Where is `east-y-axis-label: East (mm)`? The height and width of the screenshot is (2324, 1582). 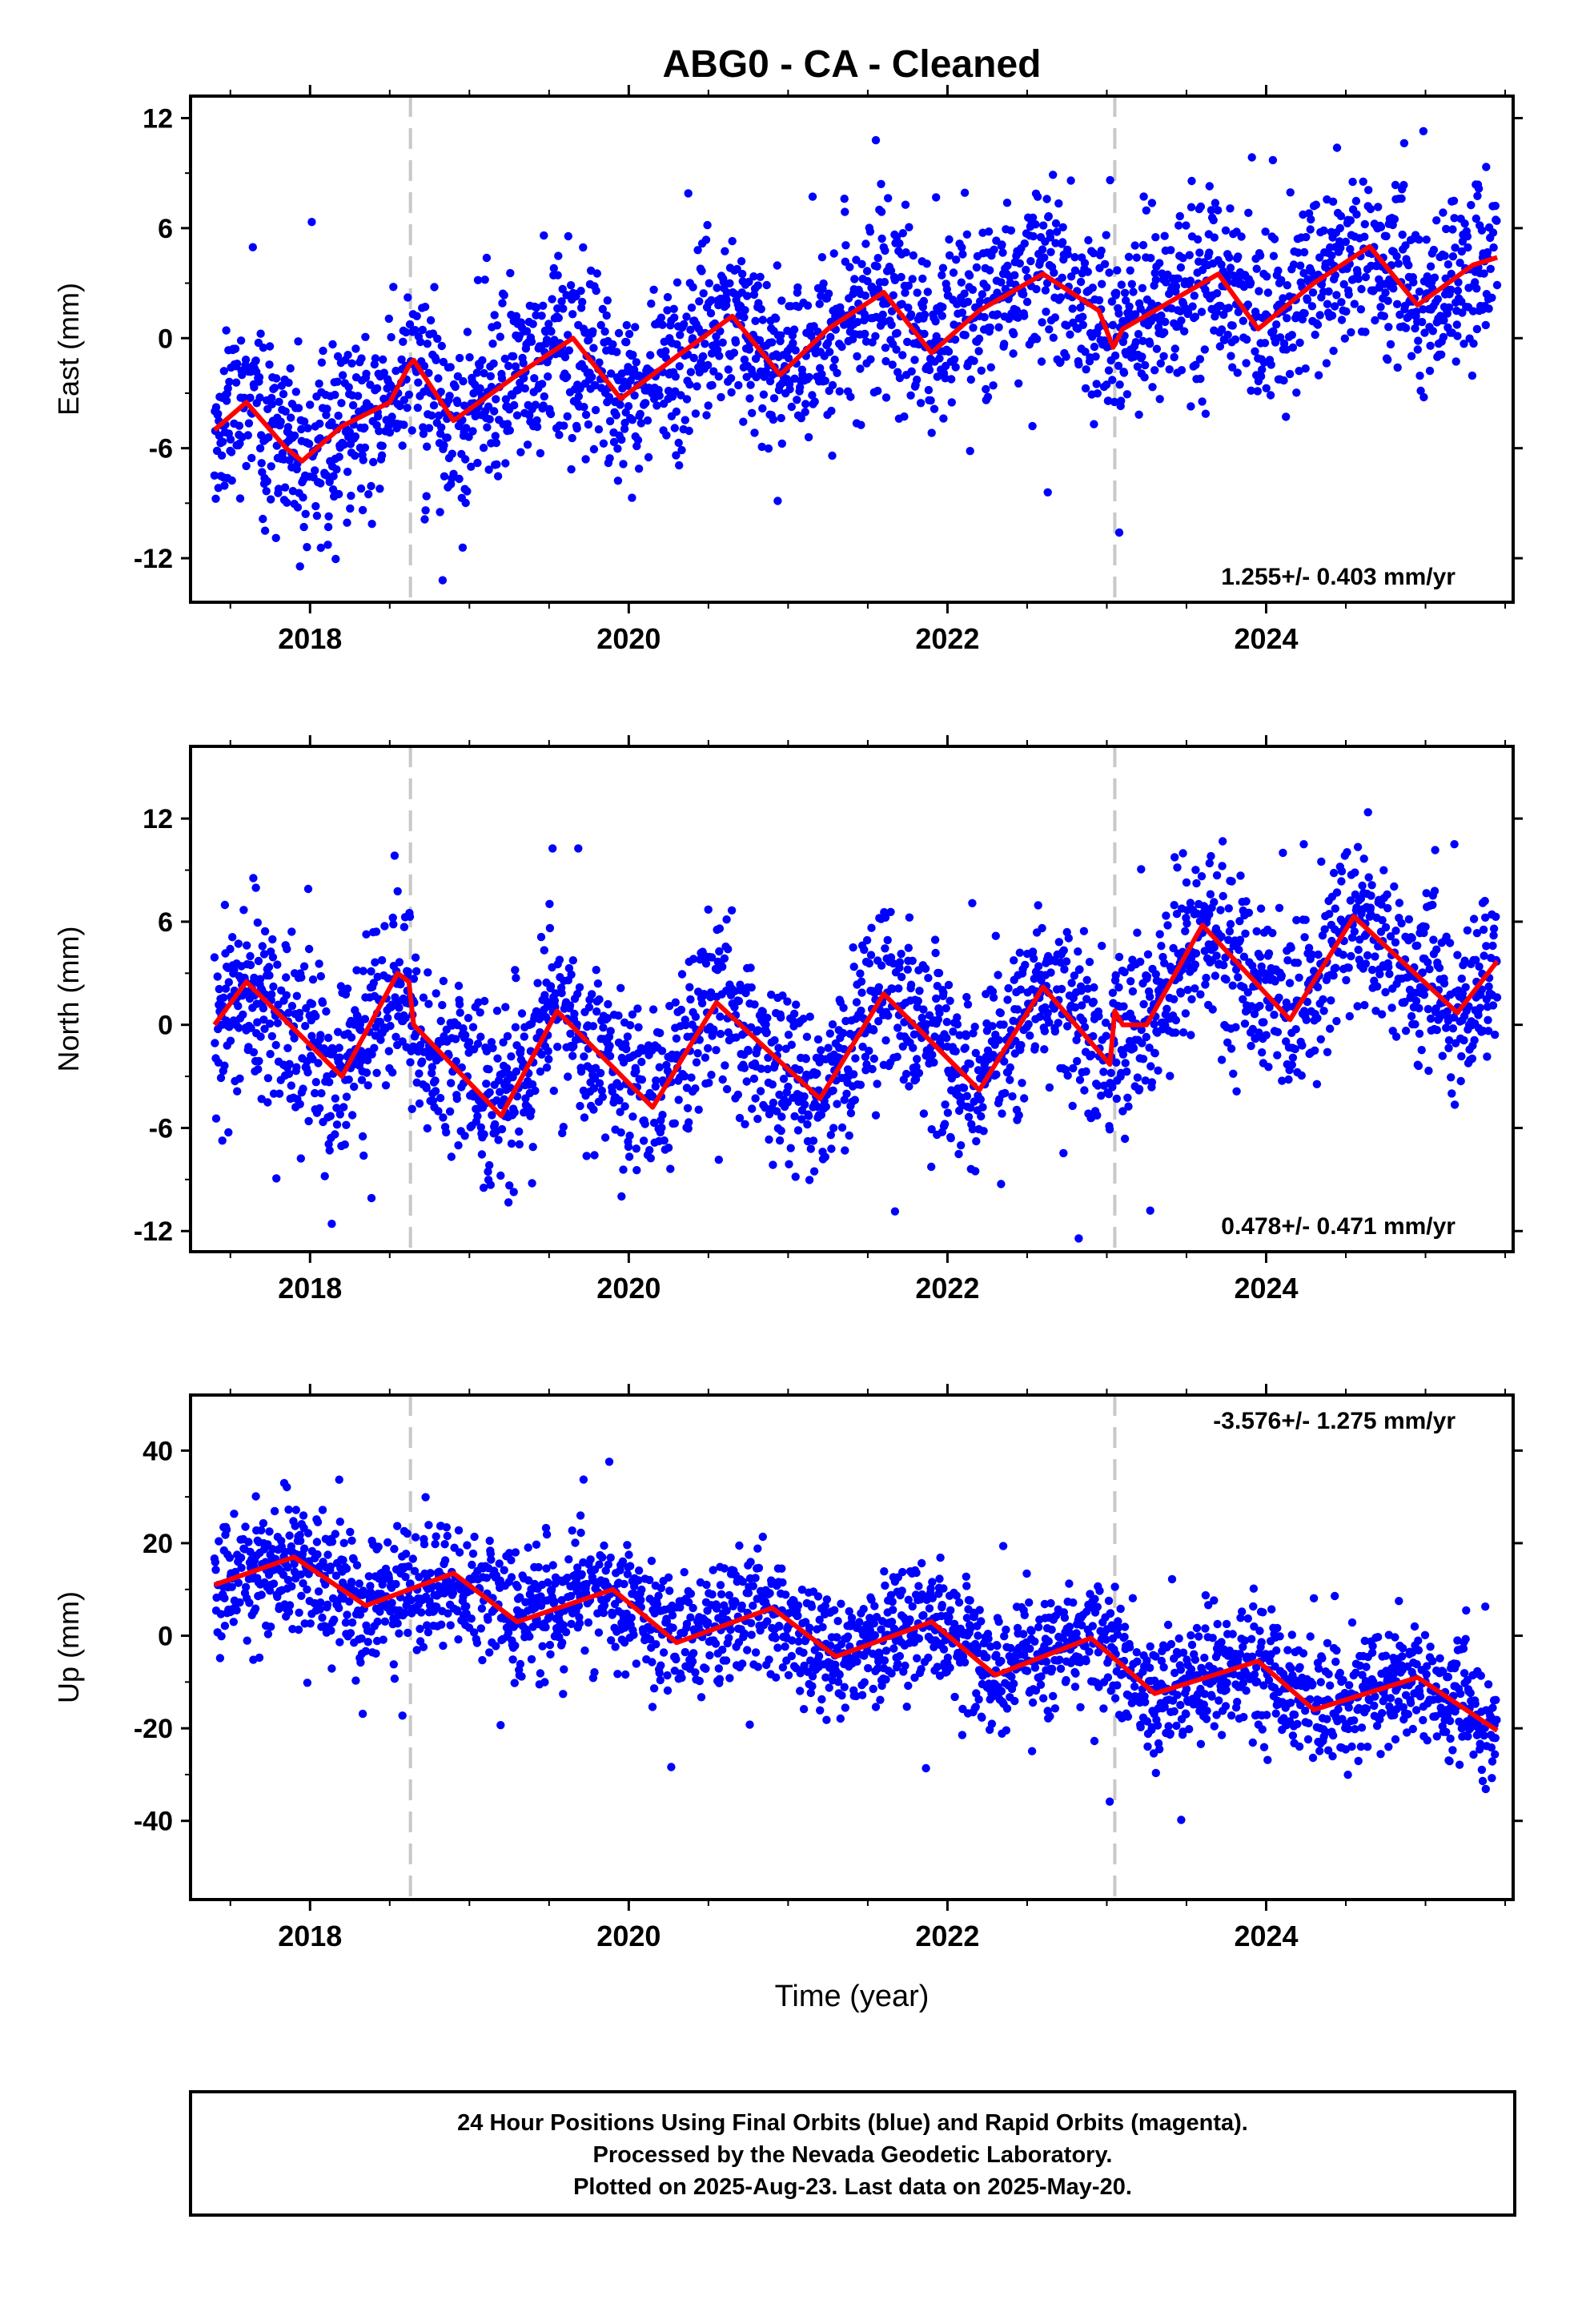 east-y-axis-label: East (mm) is located at coordinates (69, 349).